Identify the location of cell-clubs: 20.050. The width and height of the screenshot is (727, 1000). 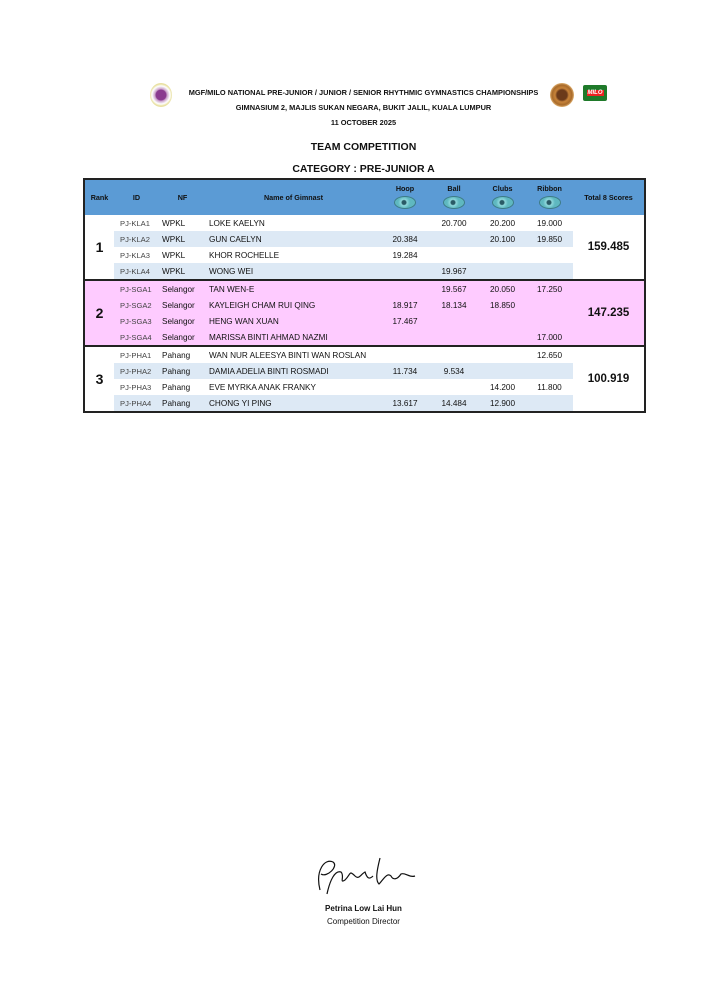
(502, 288).